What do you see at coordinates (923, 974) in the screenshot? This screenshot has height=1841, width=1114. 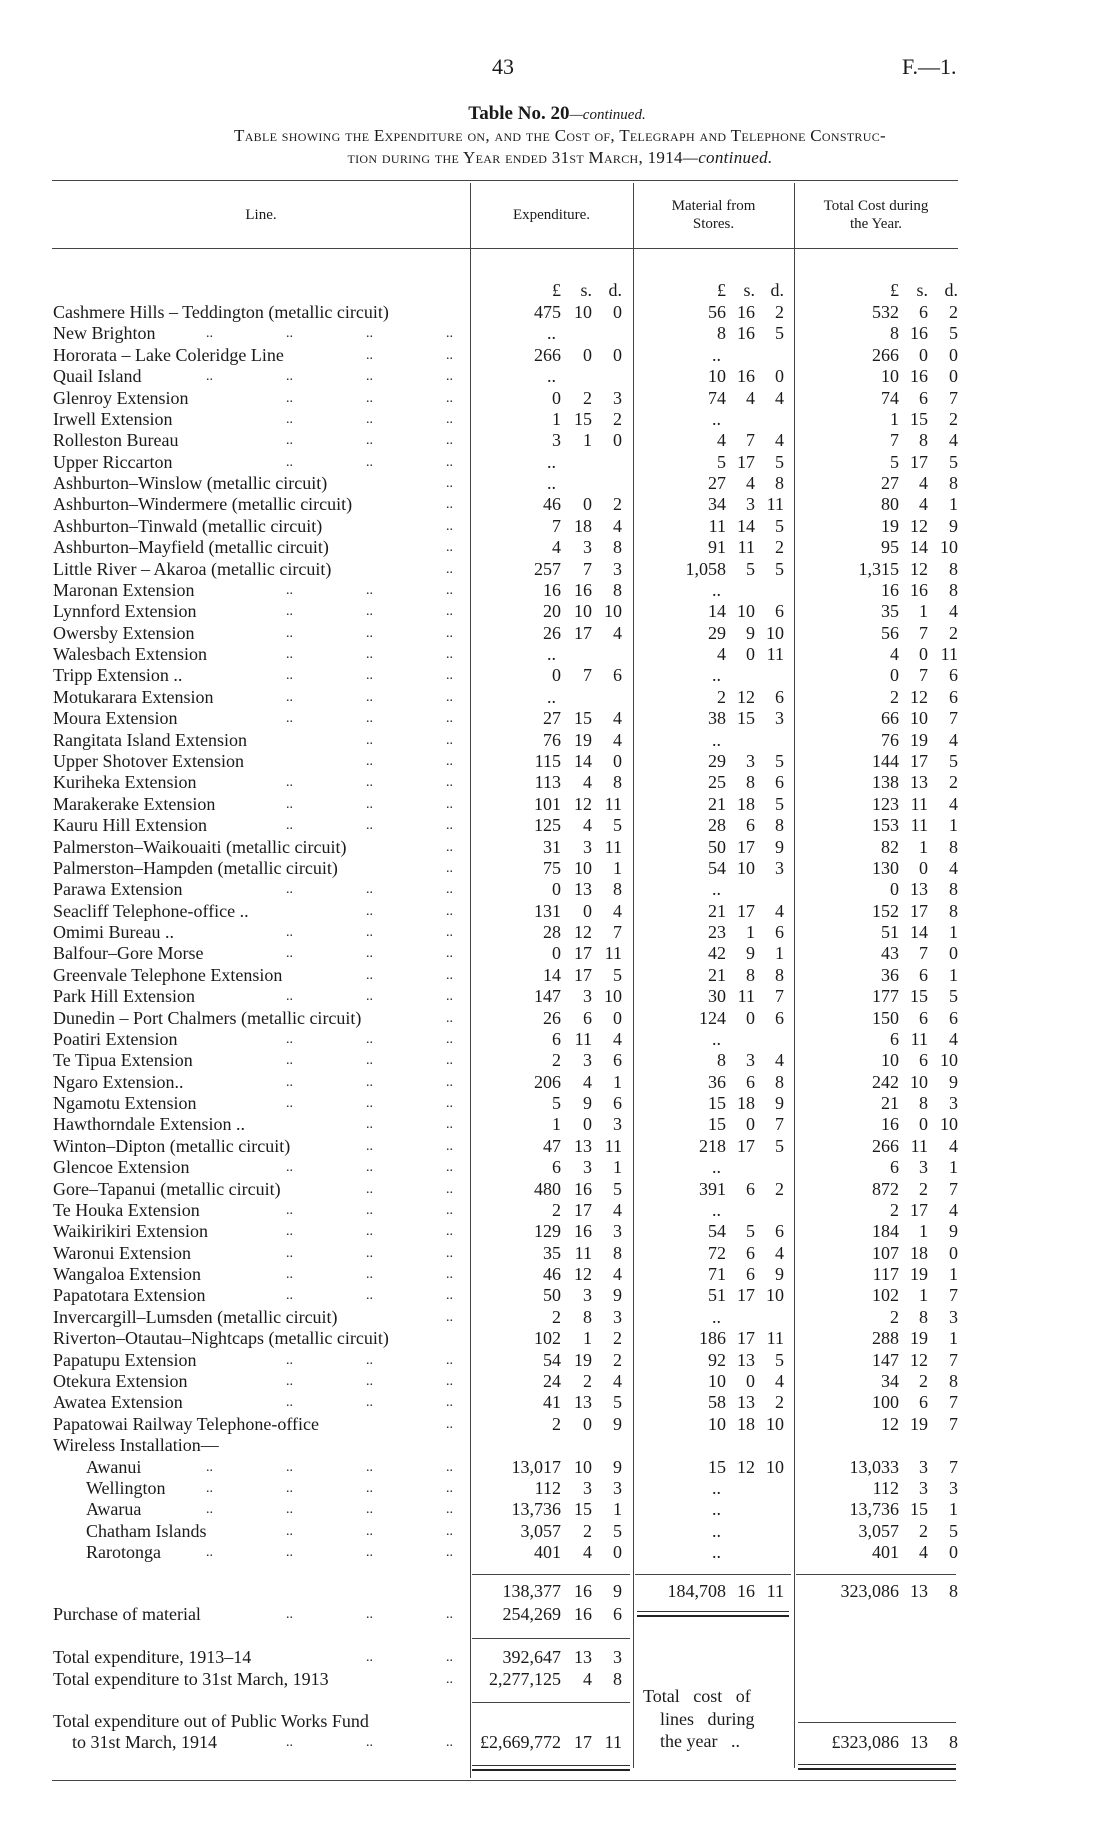 I see `total-cost-shillings: 6` at bounding box center [923, 974].